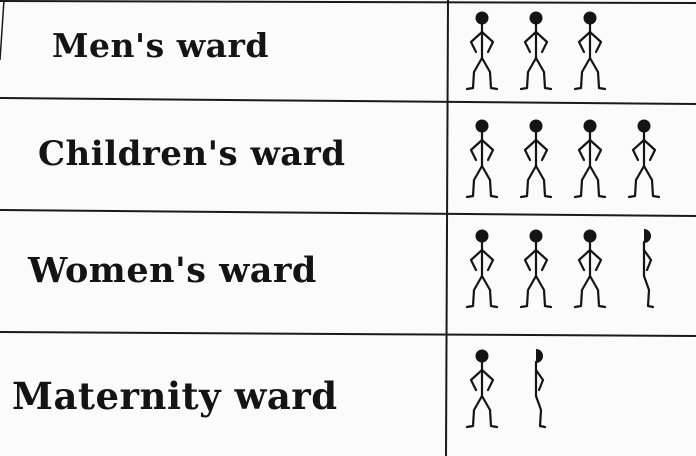 This screenshot has height=456, width=696. I want to click on row-label-mens-ward: Men's ward, so click(160, 45).